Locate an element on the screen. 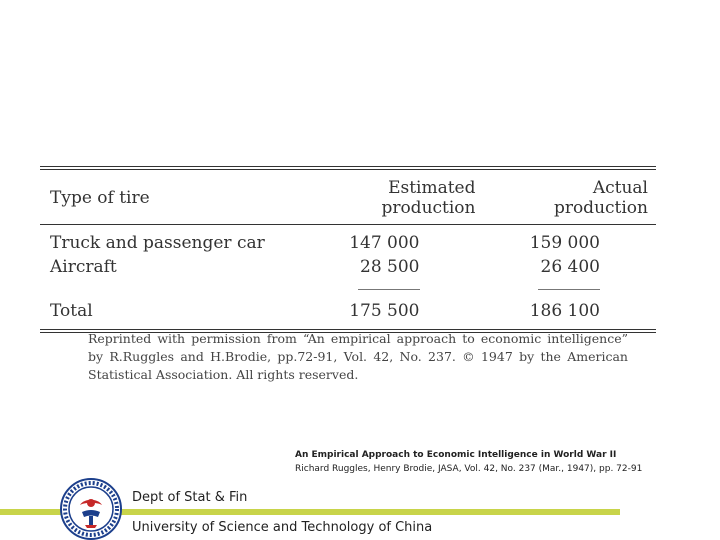 The height and width of the screenshot is (540, 720). row-estimated: 28 500 is located at coordinates (390, 267).